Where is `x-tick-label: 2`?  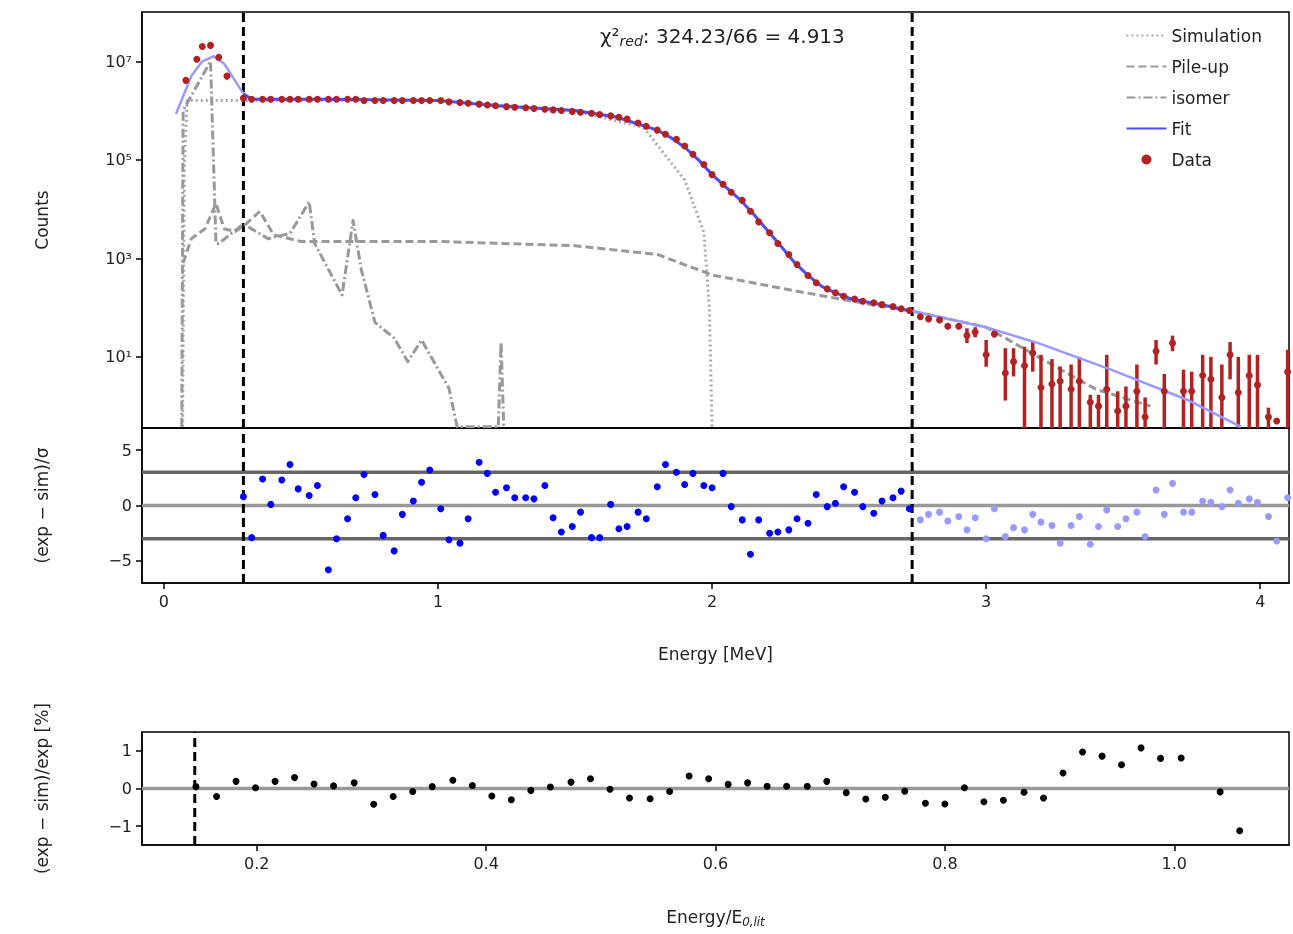
x-tick-label: 2 is located at coordinates (712, 601).